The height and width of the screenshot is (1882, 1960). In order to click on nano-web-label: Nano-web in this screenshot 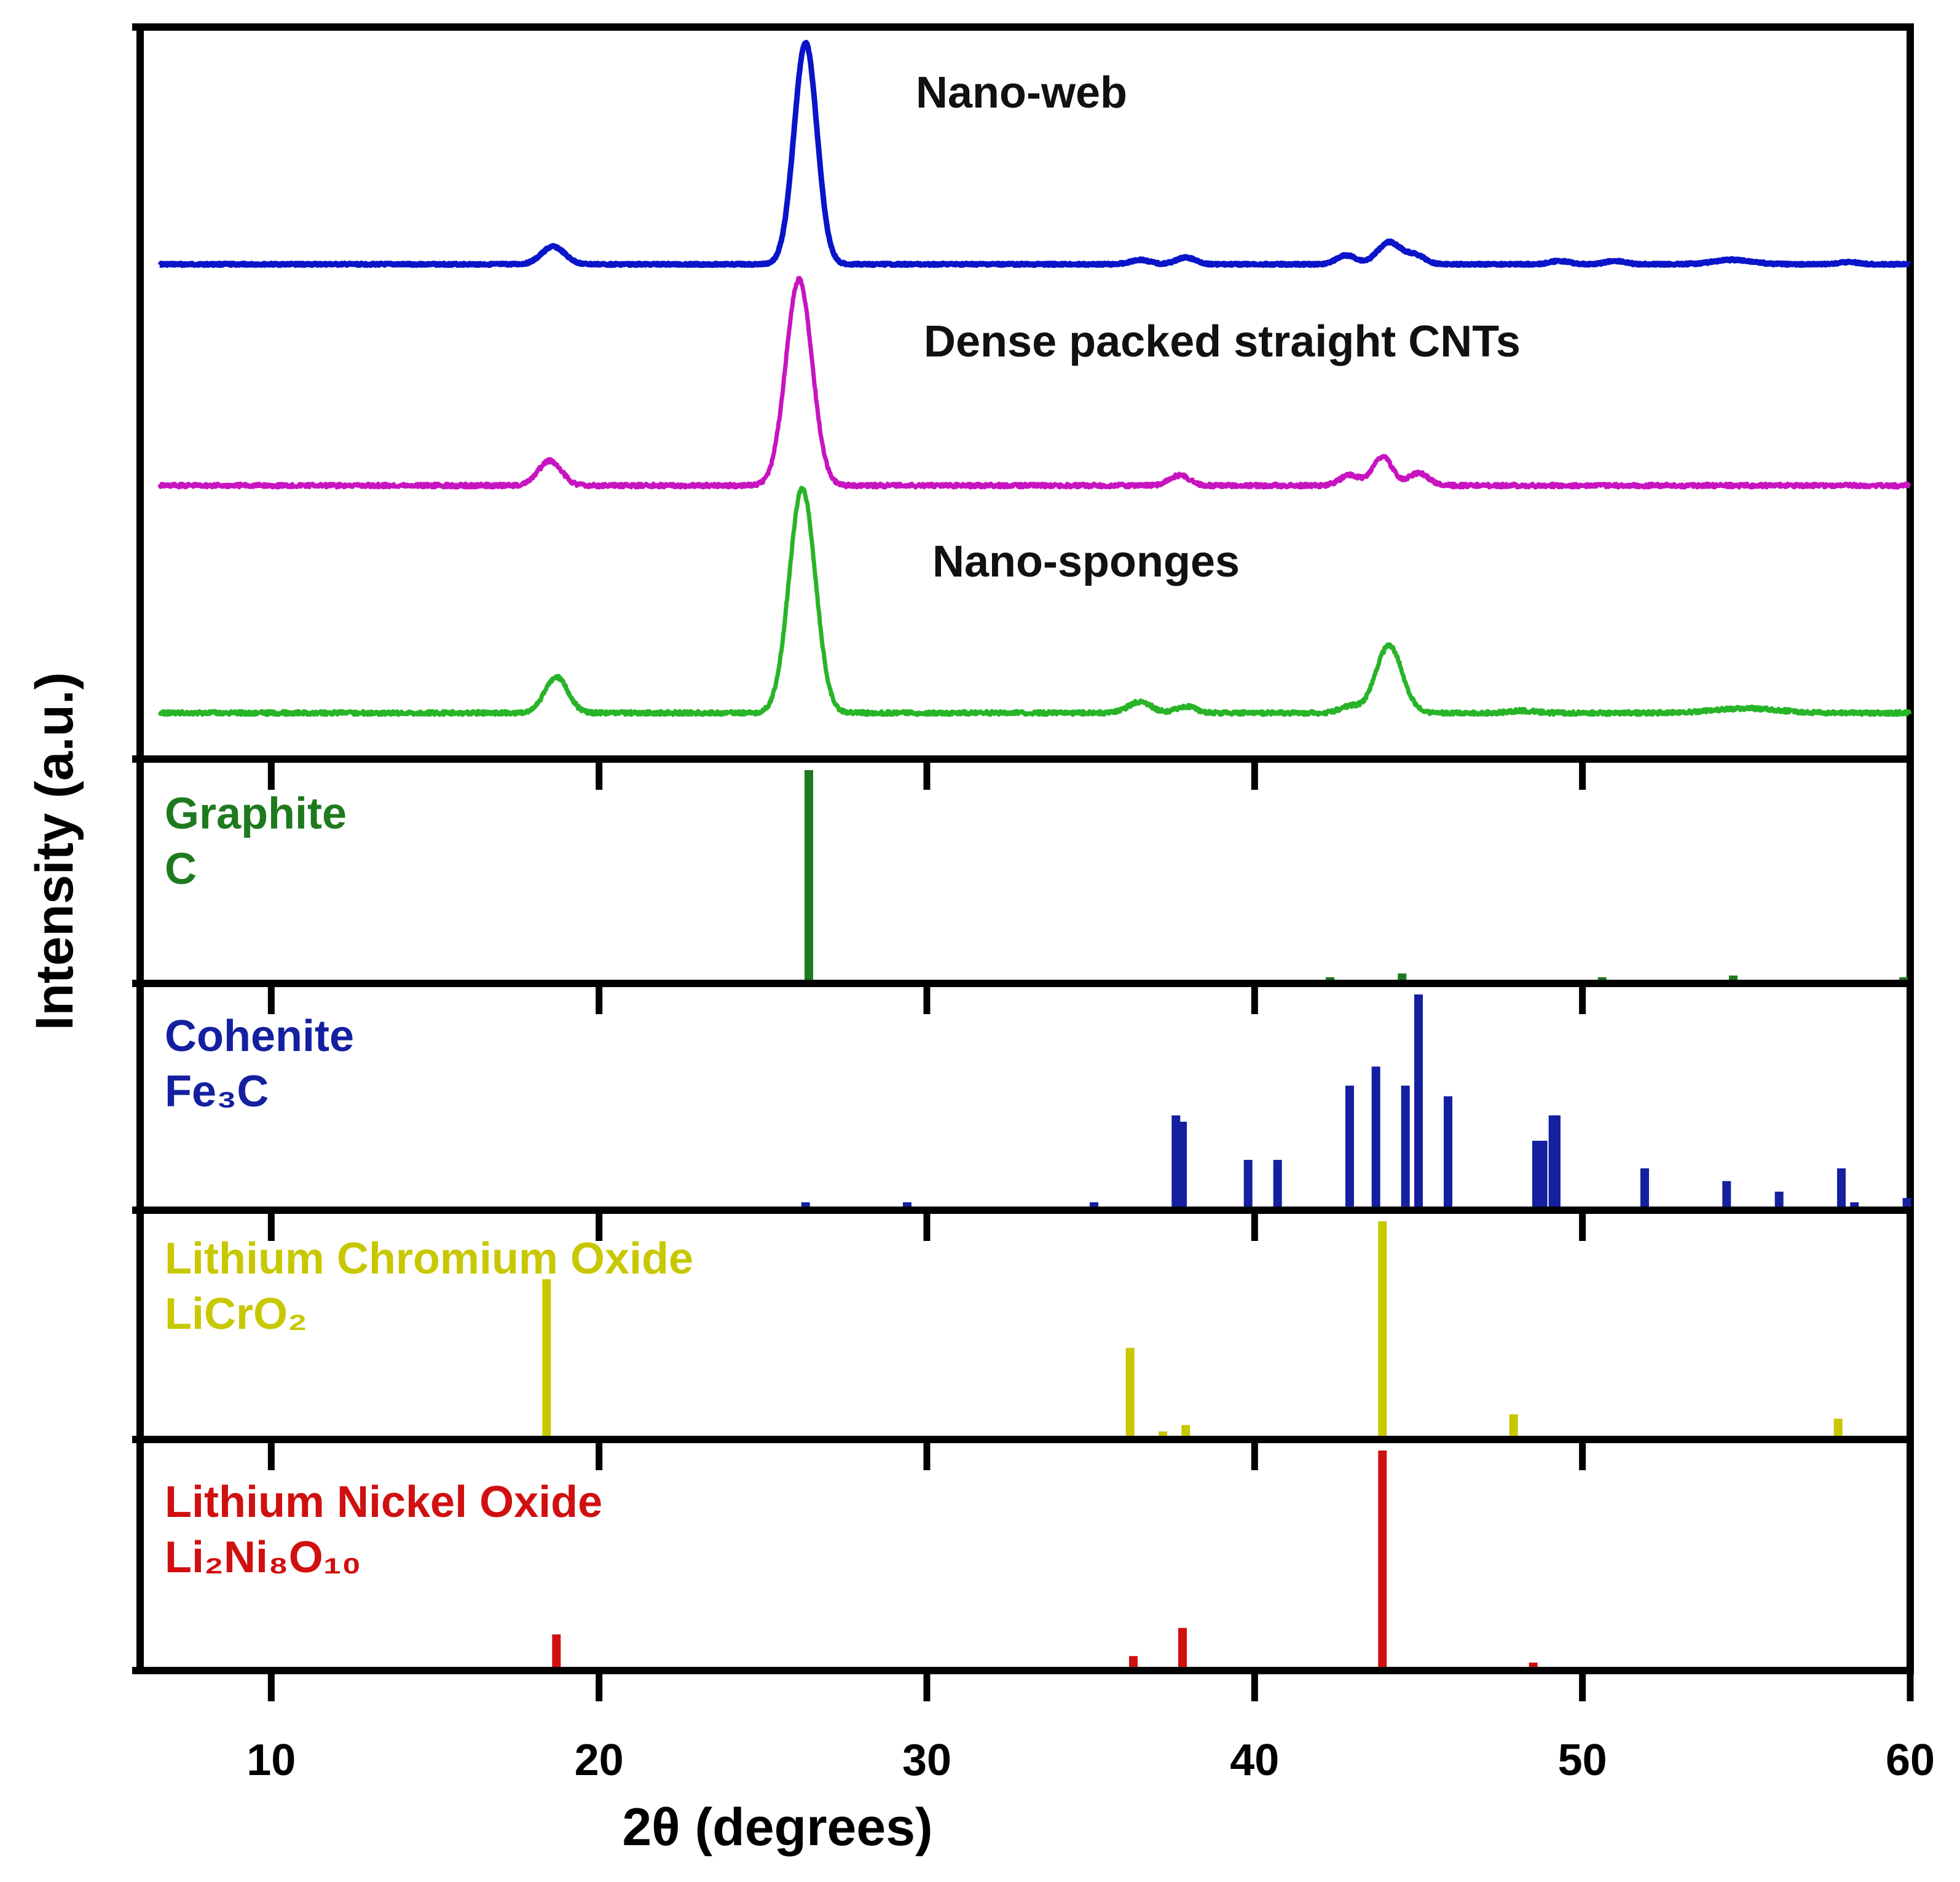, I will do `click(1021, 92)`.